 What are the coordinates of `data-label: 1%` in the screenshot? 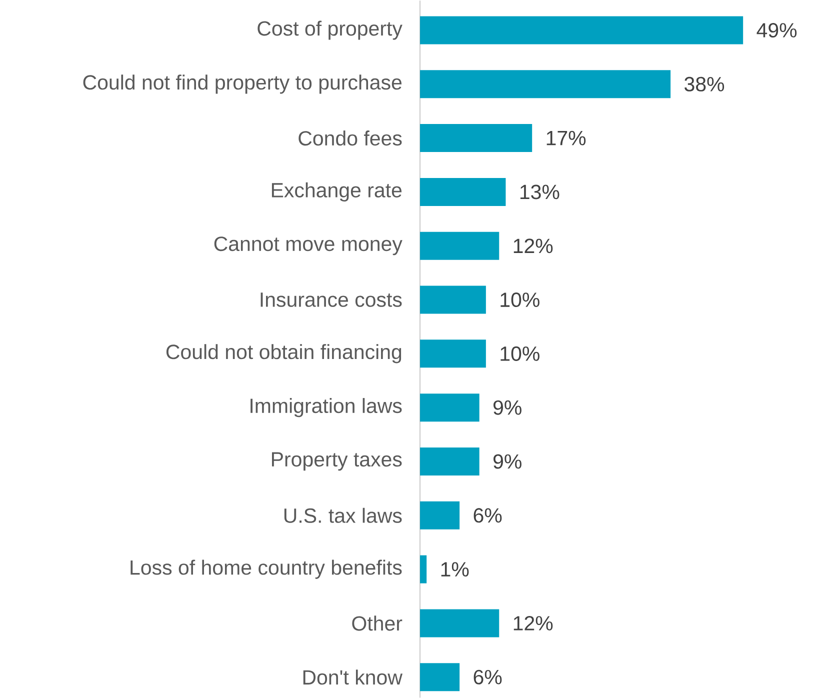 It's located at (455, 569).